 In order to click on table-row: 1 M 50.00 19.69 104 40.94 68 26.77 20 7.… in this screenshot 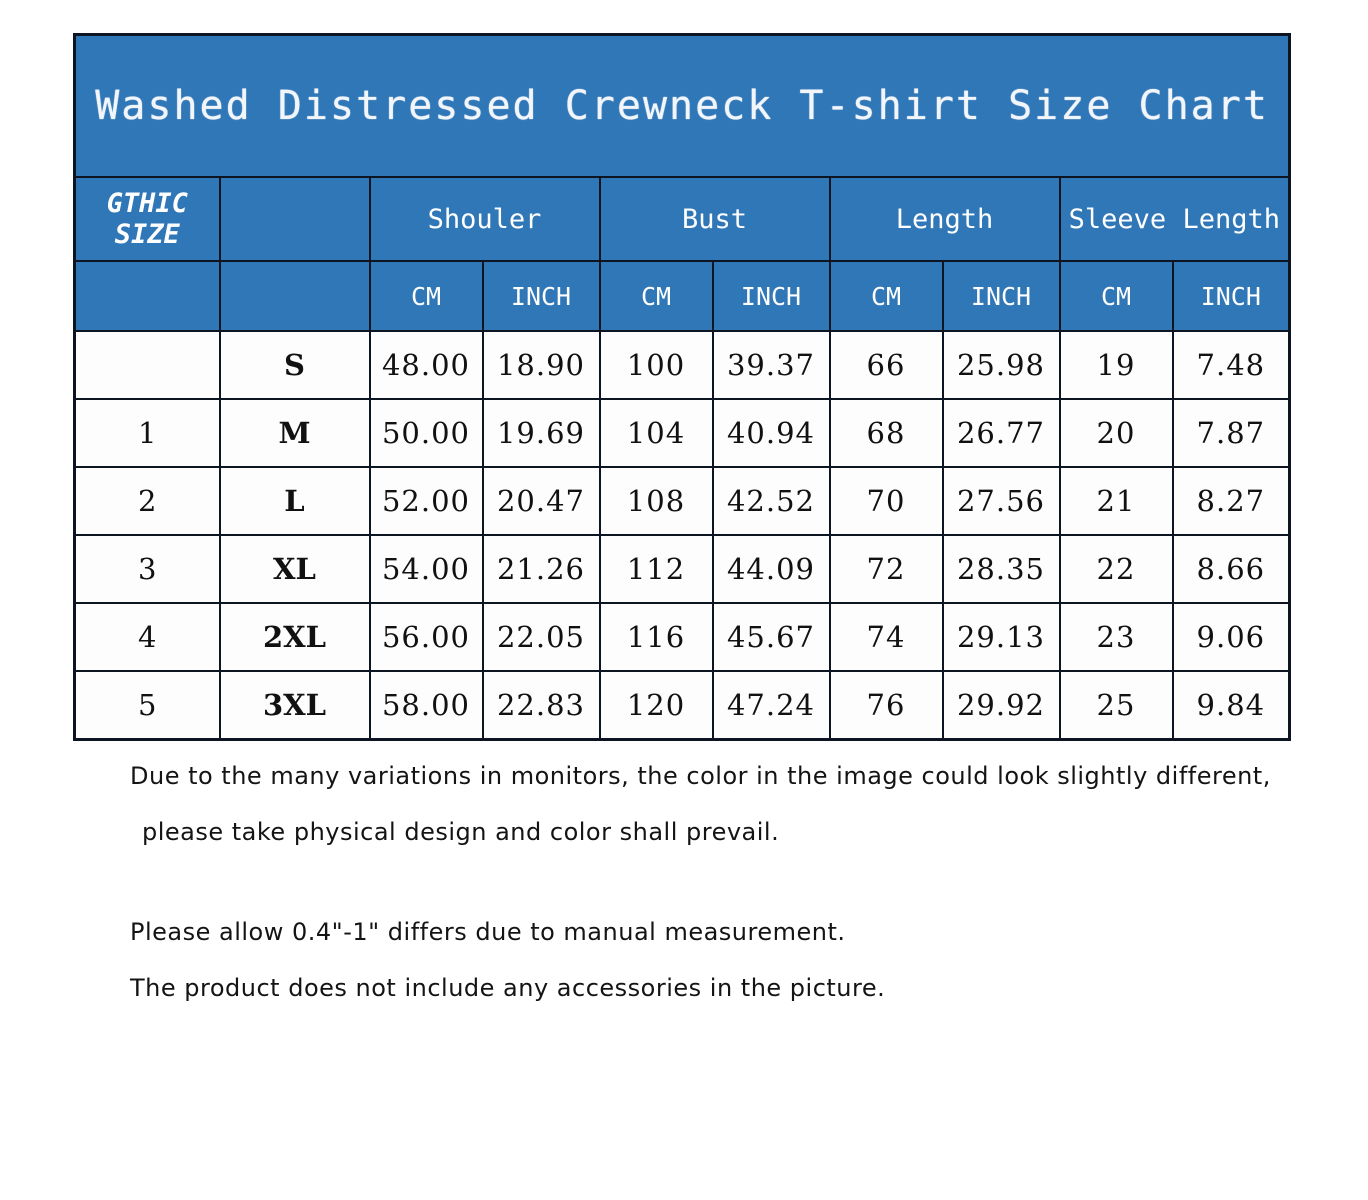, I will do `click(682, 433)`.